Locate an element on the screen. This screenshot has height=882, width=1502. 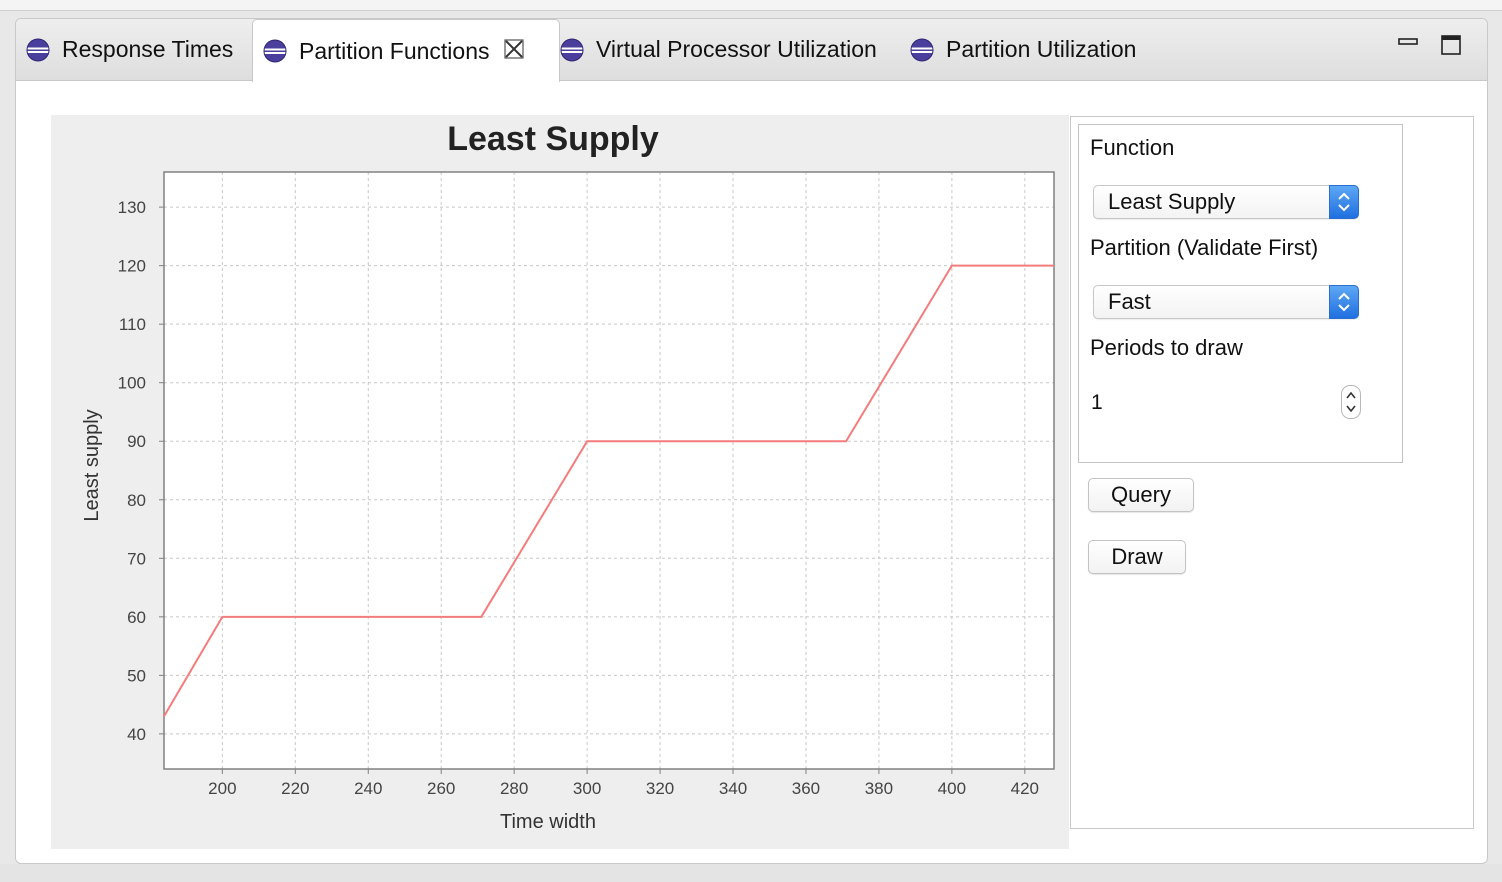
x-tick-label: 360 is located at coordinates (806, 788).